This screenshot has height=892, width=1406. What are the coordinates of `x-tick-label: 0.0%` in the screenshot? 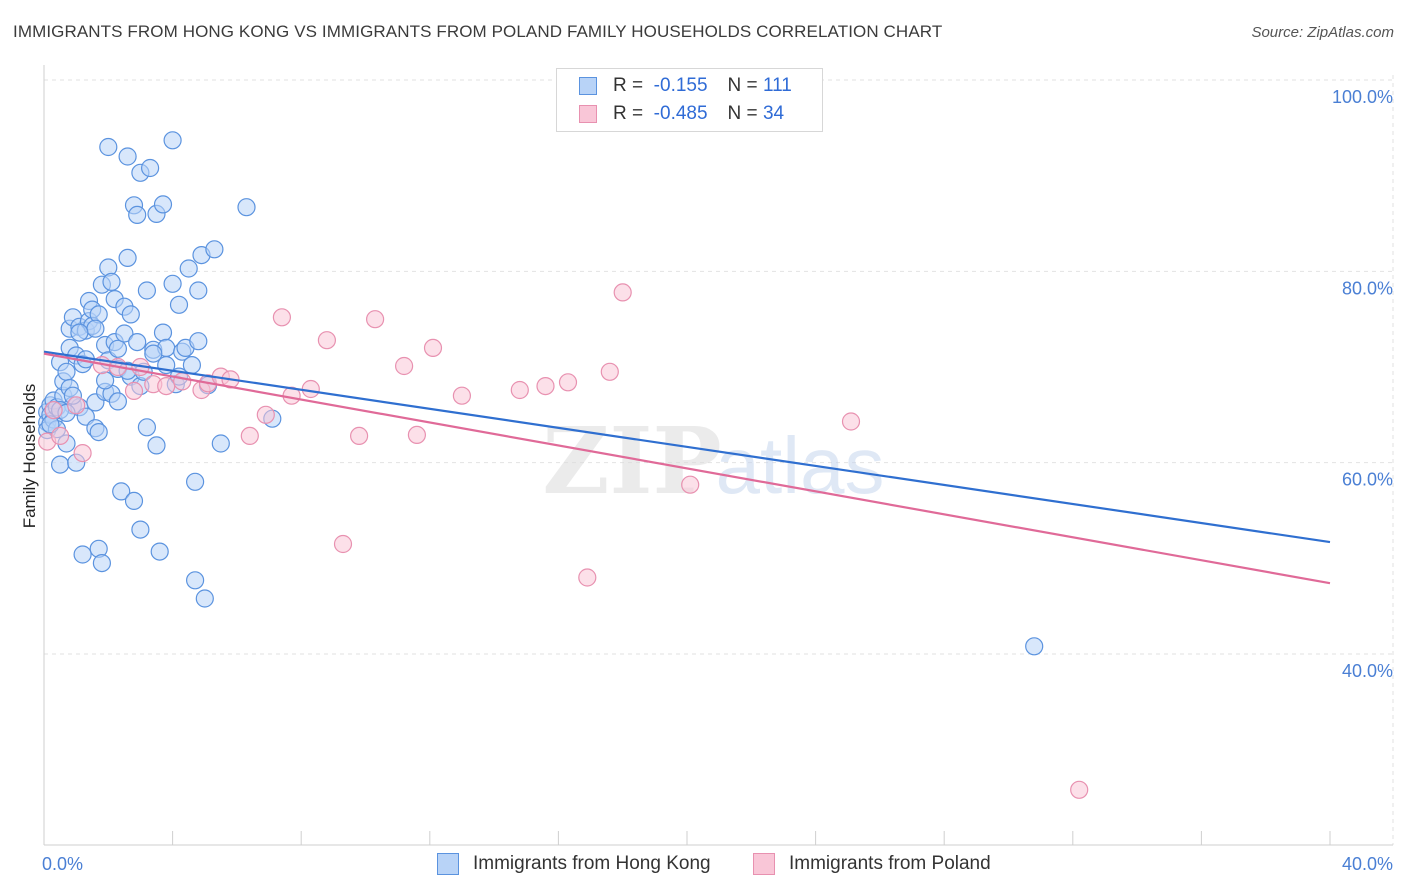 It's located at (62, 864).